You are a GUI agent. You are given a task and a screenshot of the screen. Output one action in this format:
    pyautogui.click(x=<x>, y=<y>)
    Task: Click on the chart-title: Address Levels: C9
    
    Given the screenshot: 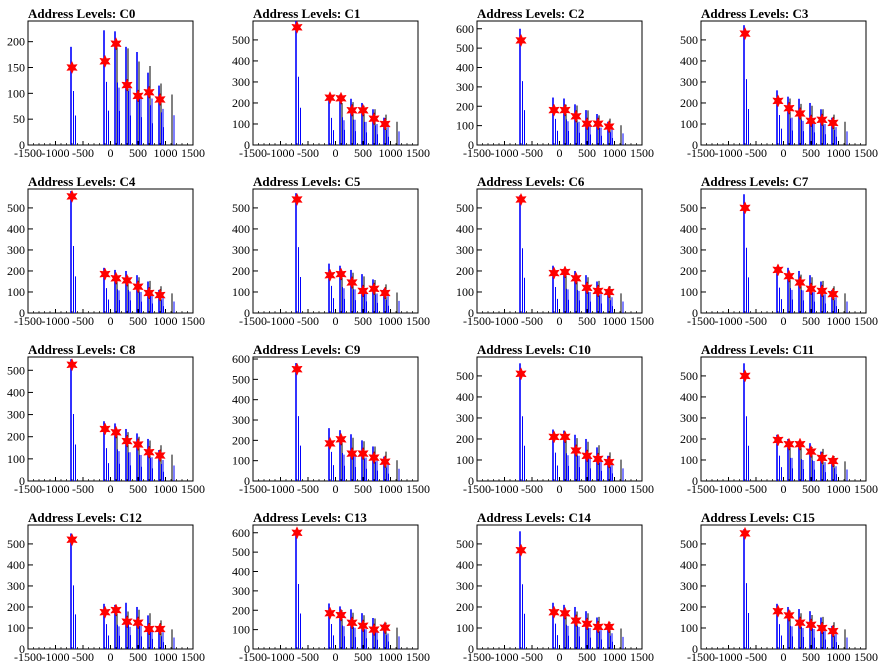 What is the action you would take?
    pyautogui.click(x=307, y=349)
    